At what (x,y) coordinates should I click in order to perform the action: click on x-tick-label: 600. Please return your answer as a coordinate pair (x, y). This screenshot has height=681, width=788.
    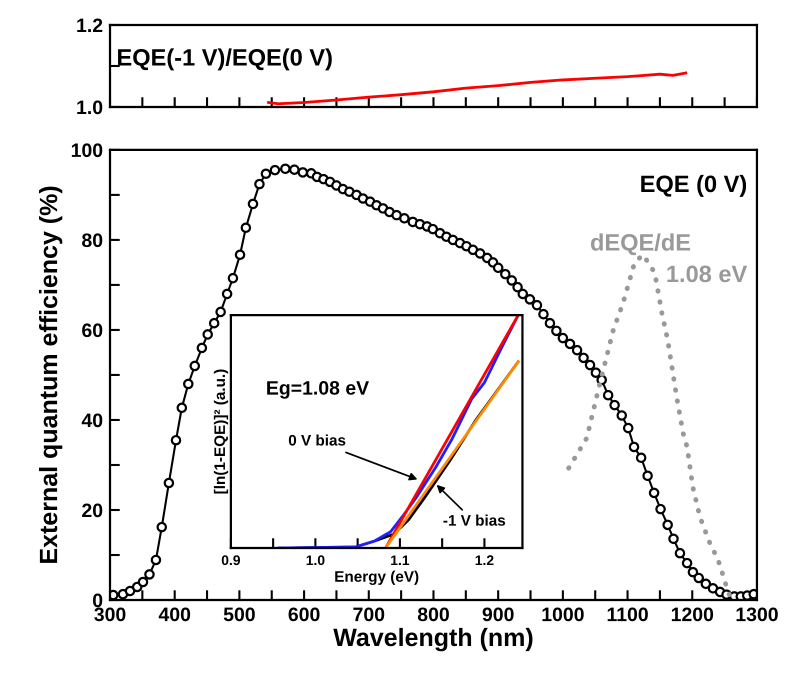
    Looking at the image, I should click on (304, 614).